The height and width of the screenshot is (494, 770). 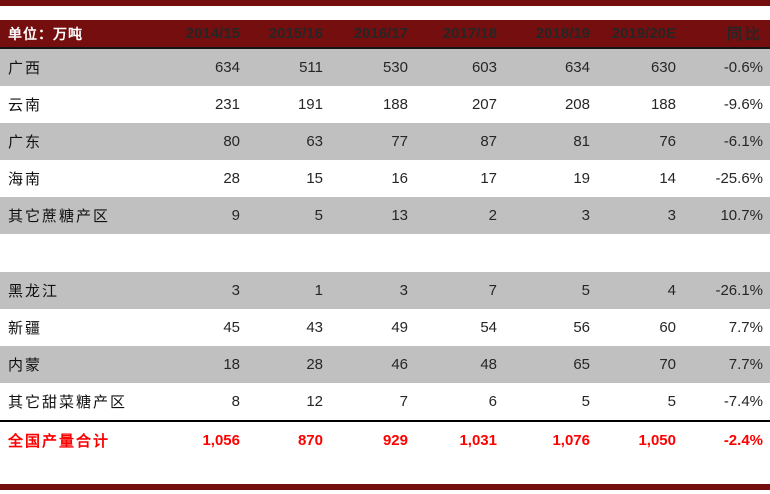 I want to click on table-row: 黑龙江 3 1 3 7 5 4 -26.1%, so click(x=385, y=290).